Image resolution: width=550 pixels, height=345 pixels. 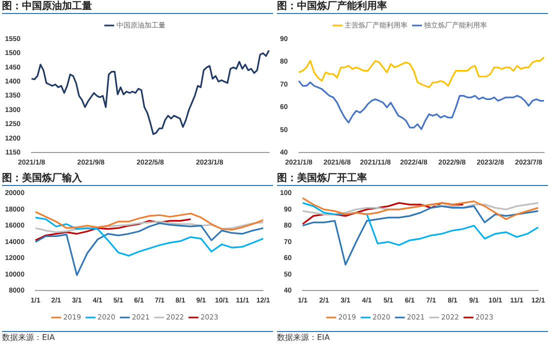 What do you see at coordinates (412, 7) in the screenshot?
I see `chart-title: 图：中国炼厂产能利用率` at bounding box center [412, 7].